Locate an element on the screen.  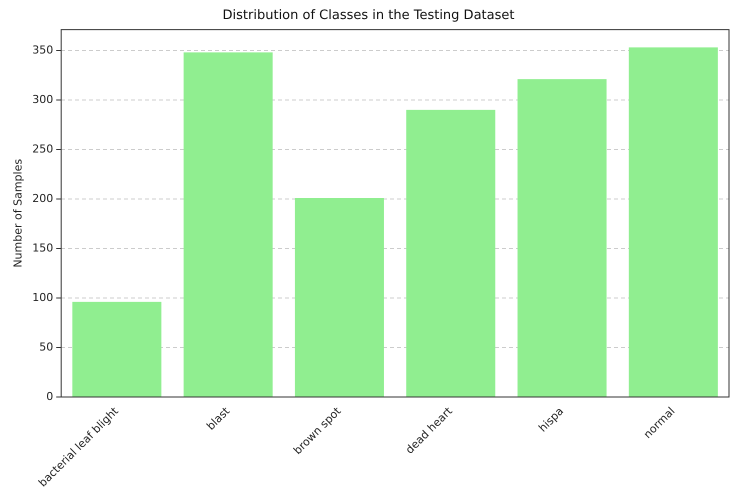
y-tick-label: 350 is located at coordinates (43, 49).